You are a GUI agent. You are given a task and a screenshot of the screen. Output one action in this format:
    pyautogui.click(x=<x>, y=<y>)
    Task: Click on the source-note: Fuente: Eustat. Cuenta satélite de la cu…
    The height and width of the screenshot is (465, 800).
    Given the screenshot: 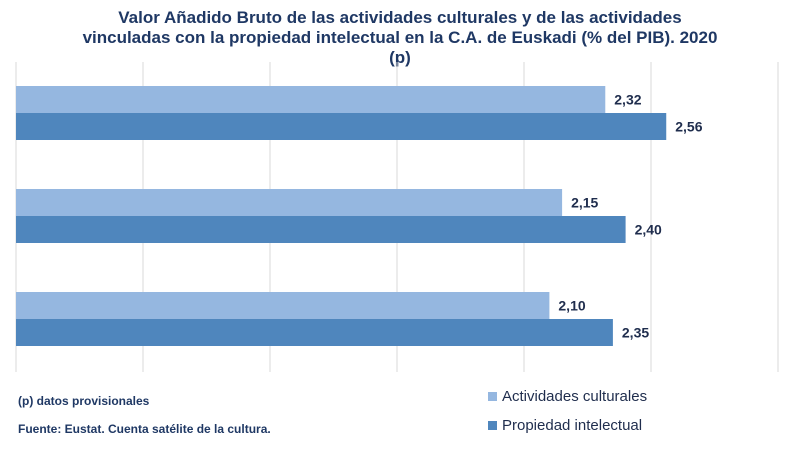 What is the action you would take?
    pyautogui.click(x=144, y=429)
    